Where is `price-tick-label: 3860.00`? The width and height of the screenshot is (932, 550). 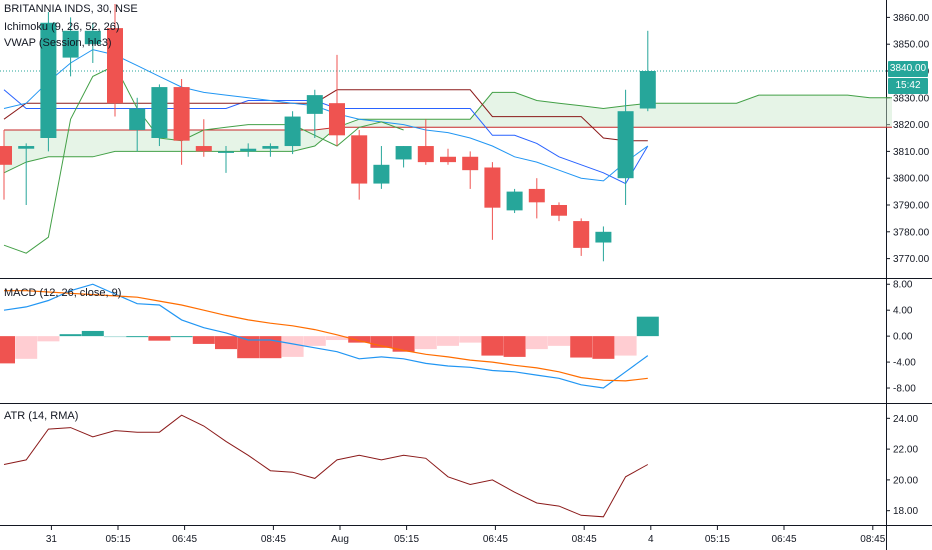
price-tick-label: 3860.00 is located at coordinates (911, 18).